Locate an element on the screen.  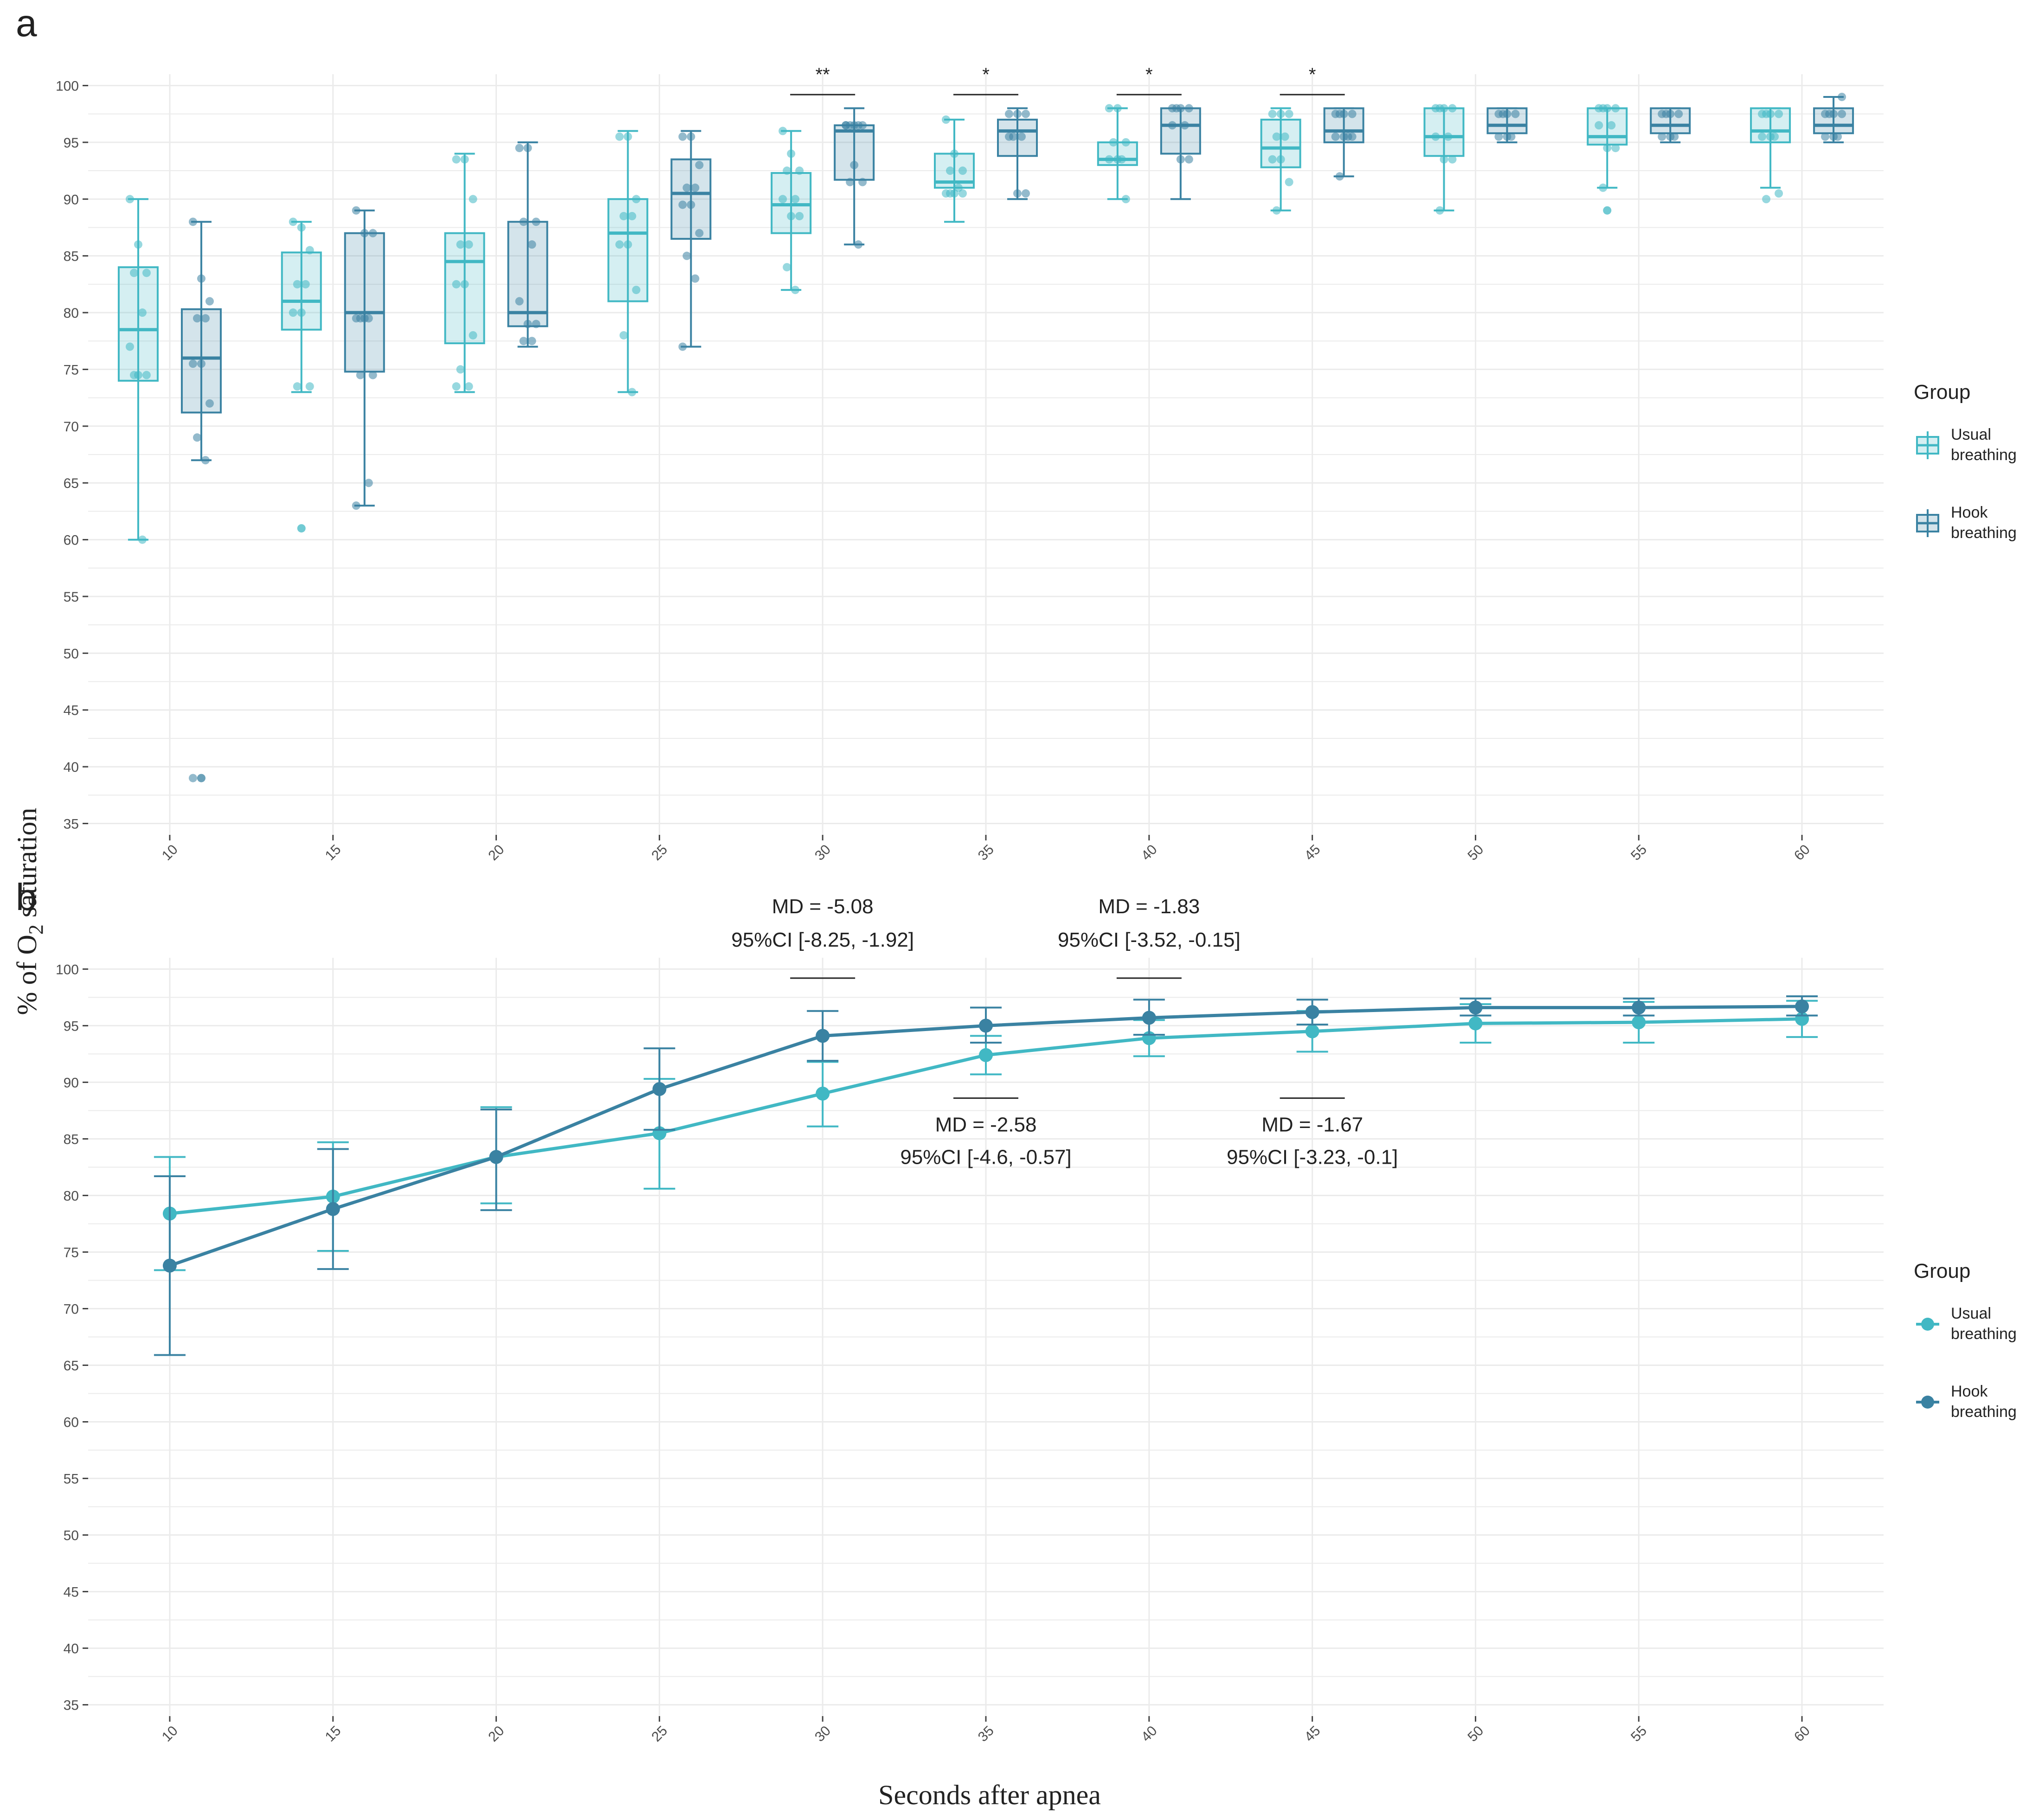
y-axis-title-main: % of O is located at coordinates (27, 975).